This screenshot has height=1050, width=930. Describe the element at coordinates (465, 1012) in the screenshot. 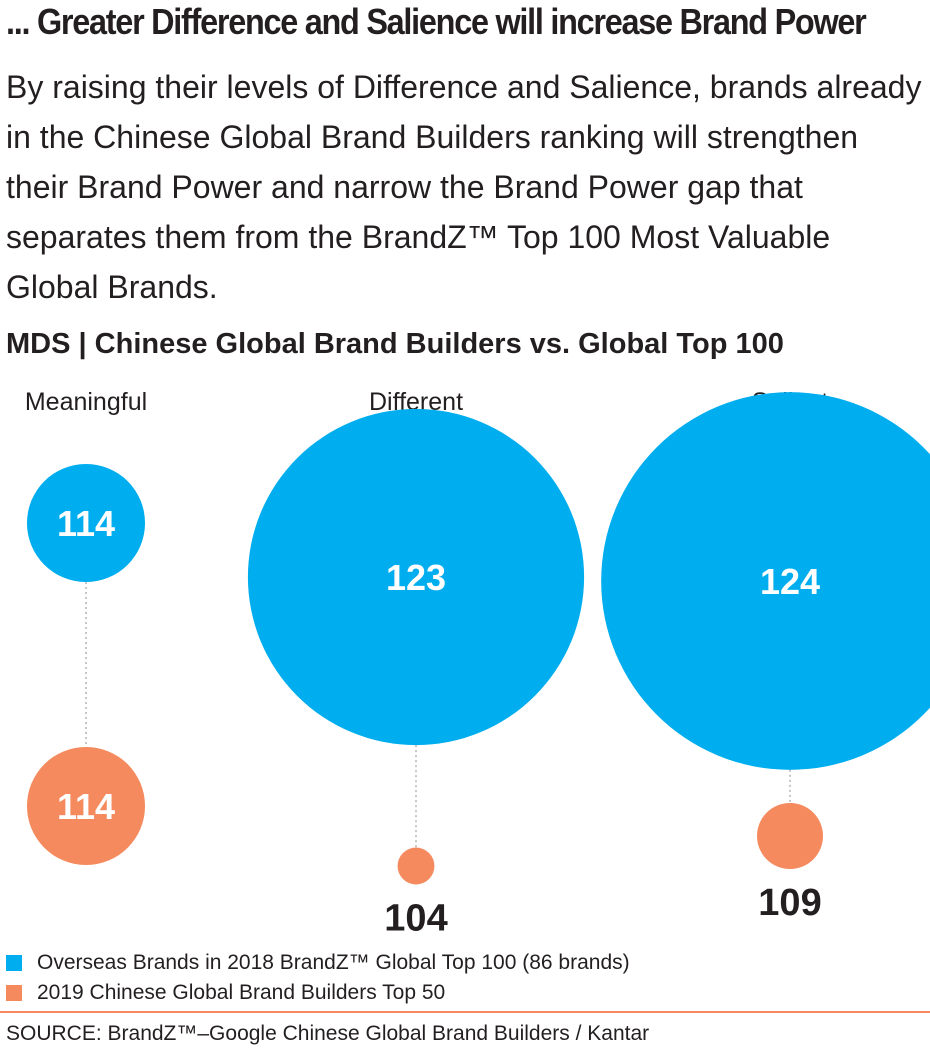

I see `divider-rule` at that location.